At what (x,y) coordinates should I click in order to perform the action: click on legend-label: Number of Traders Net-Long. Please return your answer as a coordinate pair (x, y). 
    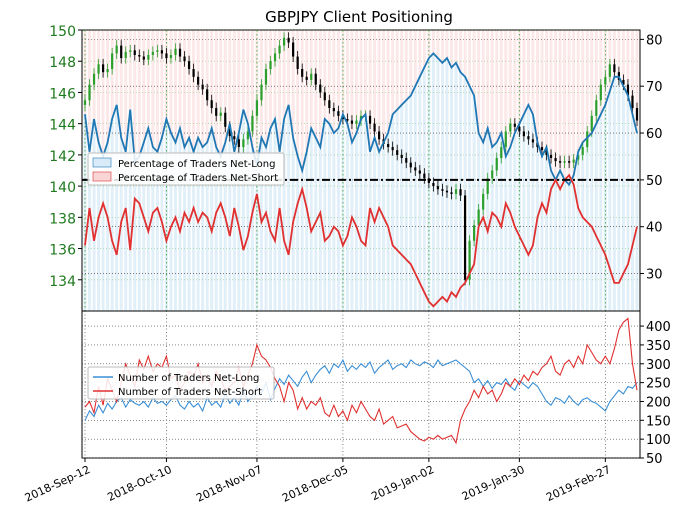
    Looking at the image, I should click on (188, 378).